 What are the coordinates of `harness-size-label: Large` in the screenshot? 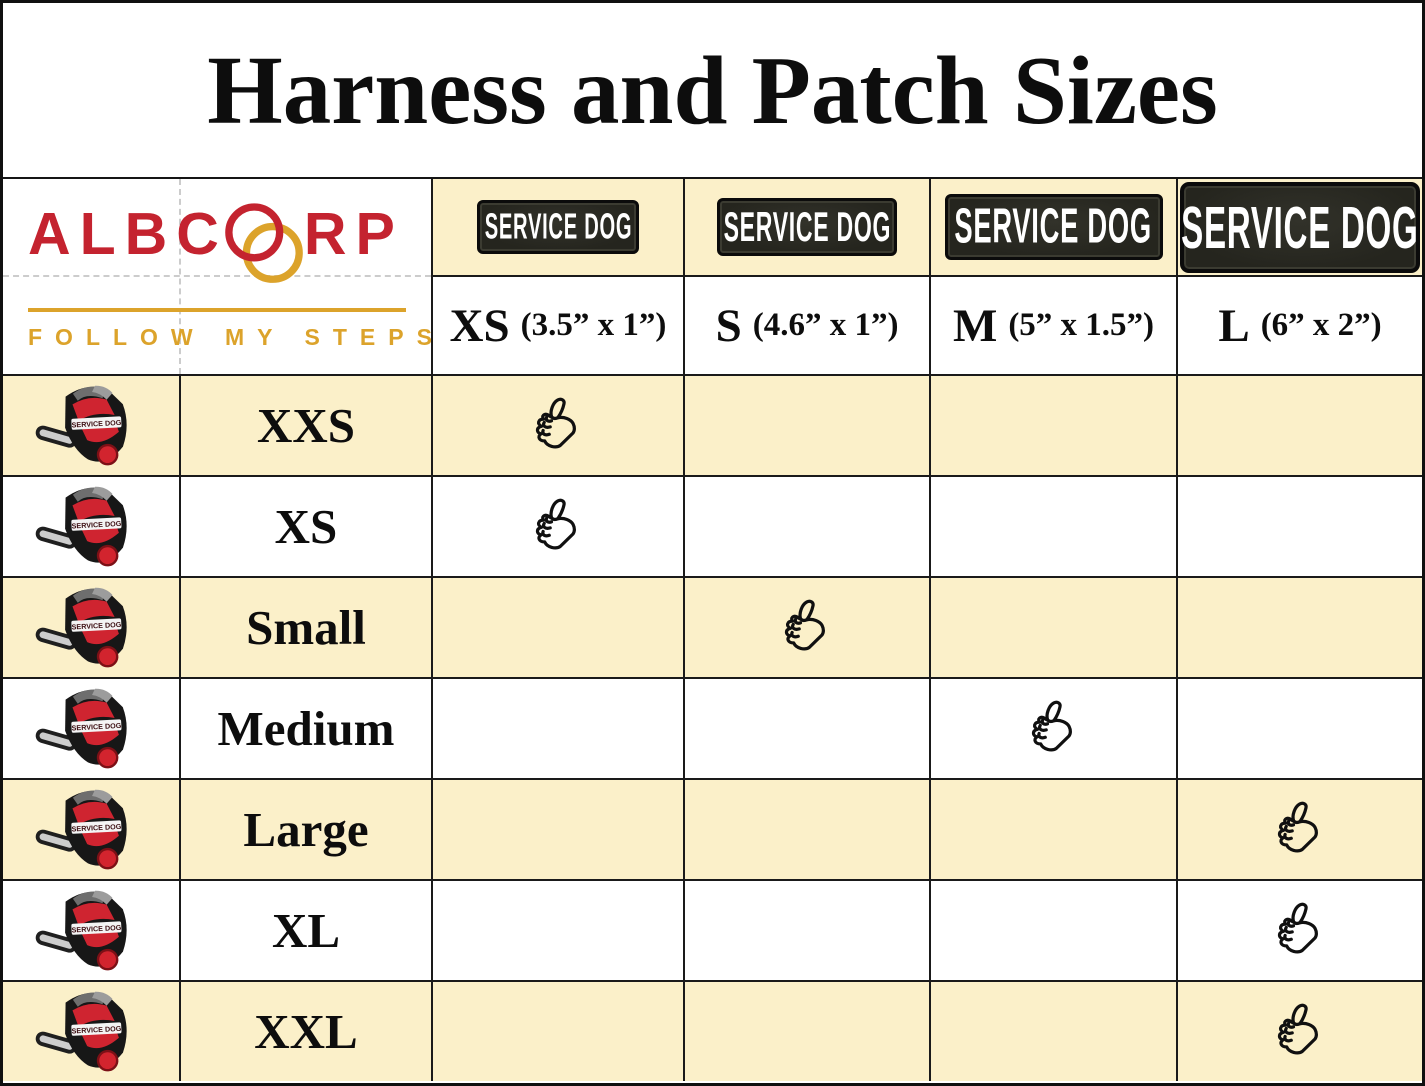 It's located at (306, 829).